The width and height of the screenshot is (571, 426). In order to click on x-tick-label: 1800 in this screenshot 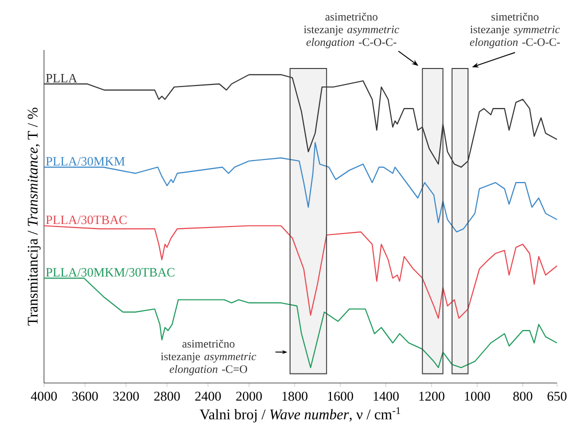, I will do `click(295, 396)`.